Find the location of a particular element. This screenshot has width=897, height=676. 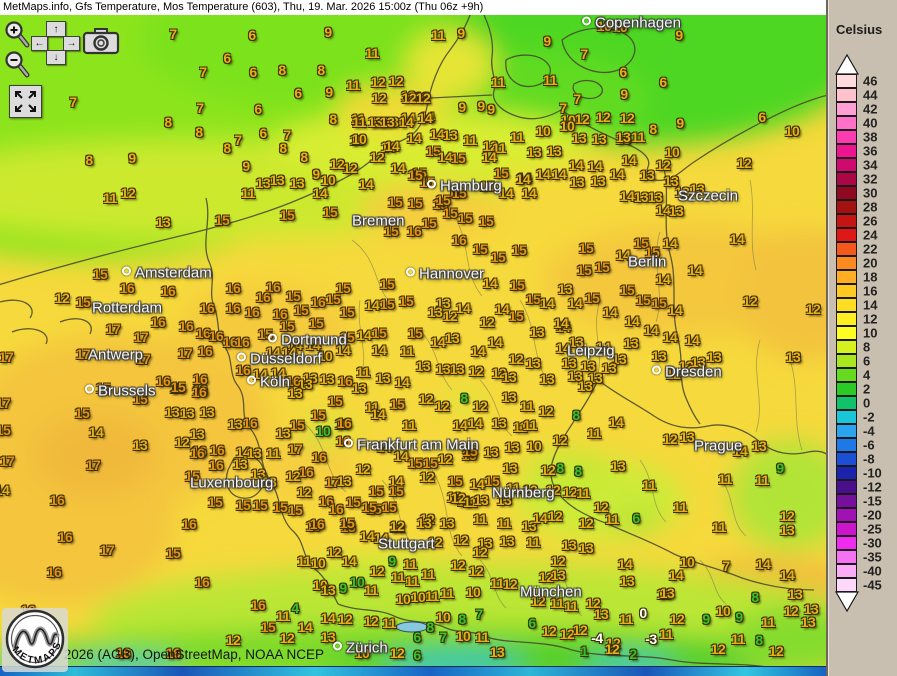

legend-value: -10 is located at coordinates (872, 473).